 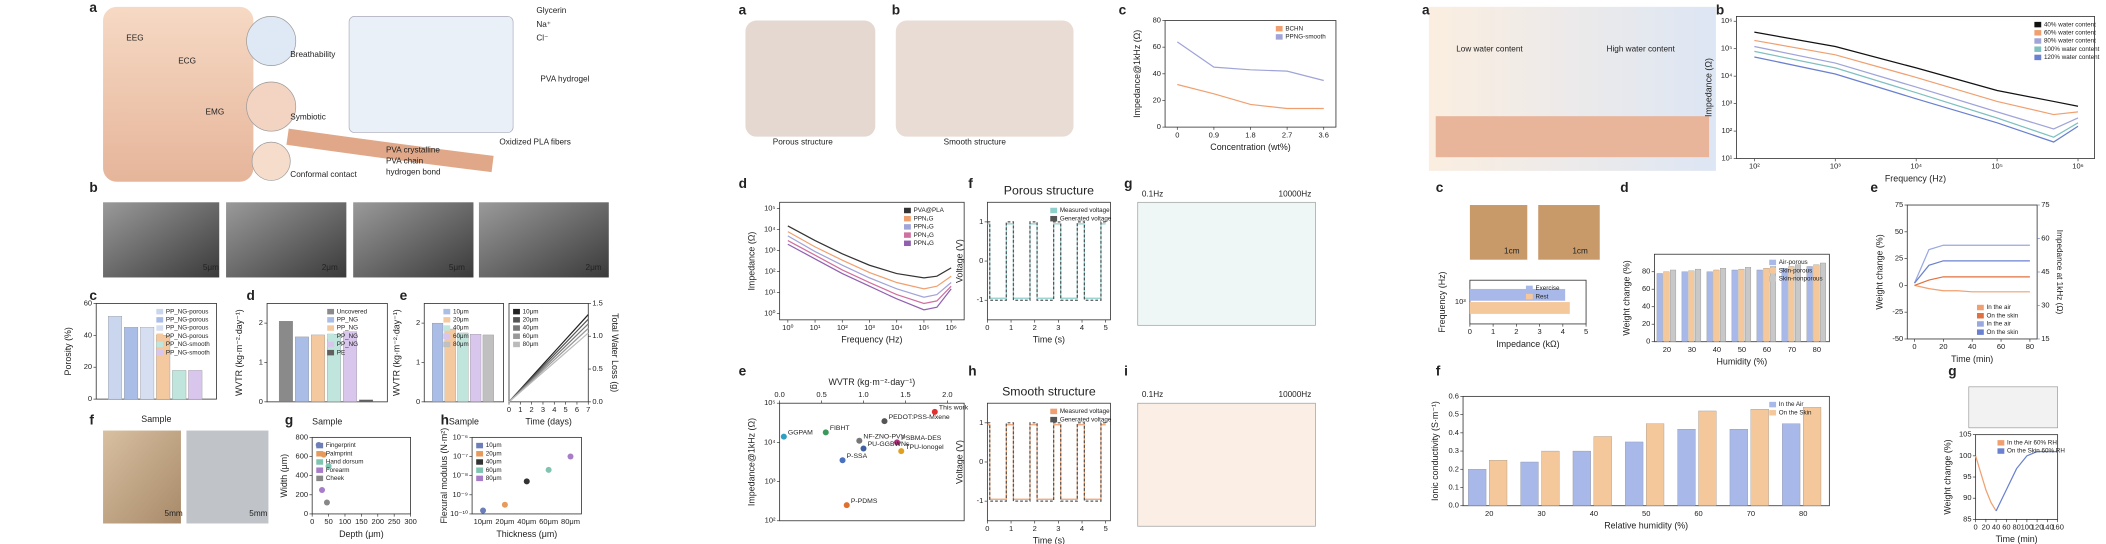 What do you see at coordinates (597, 302) in the screenshot?
I see `y-tick-label: 1.5` at bounding box center [597, 302].